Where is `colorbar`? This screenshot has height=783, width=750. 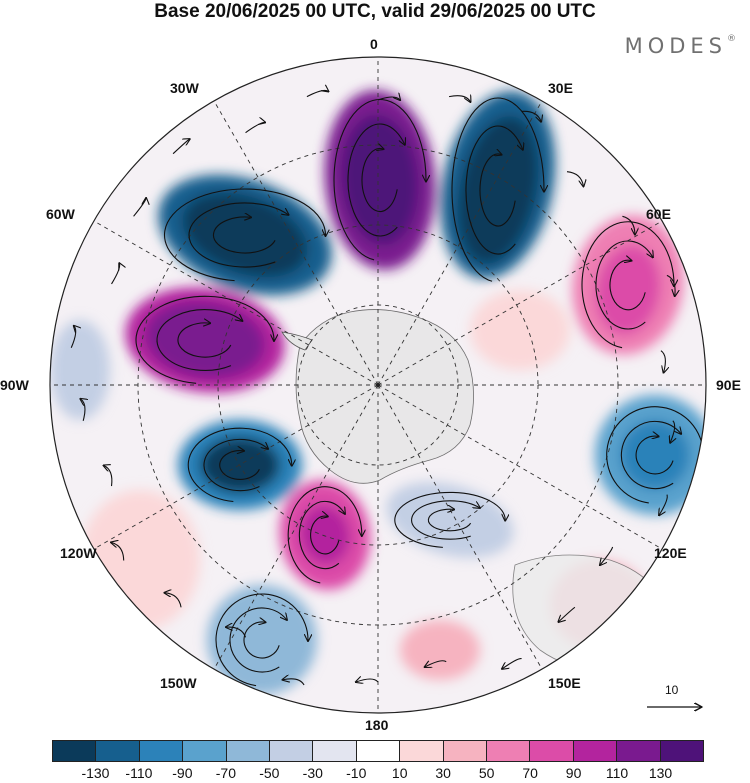
colorbar is located at coordinates (378, 751).